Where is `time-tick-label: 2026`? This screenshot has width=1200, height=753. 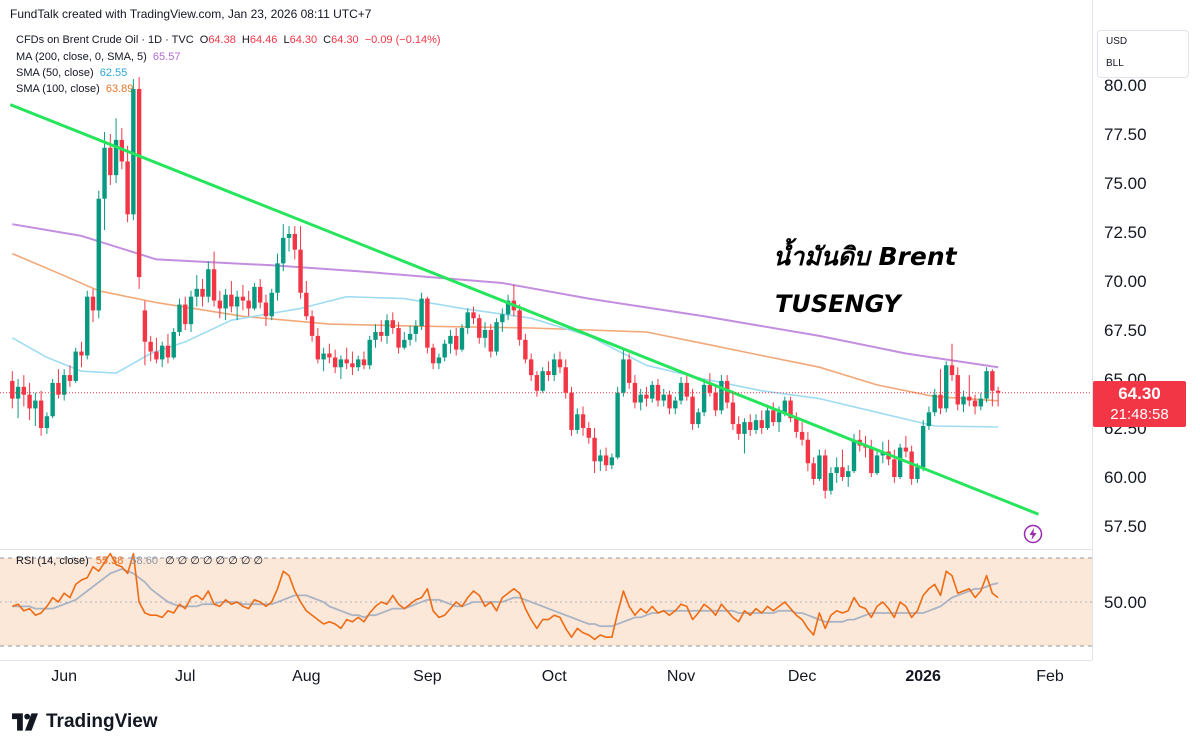 time-tick-label: 2026 is located at coordinates (923, 676).